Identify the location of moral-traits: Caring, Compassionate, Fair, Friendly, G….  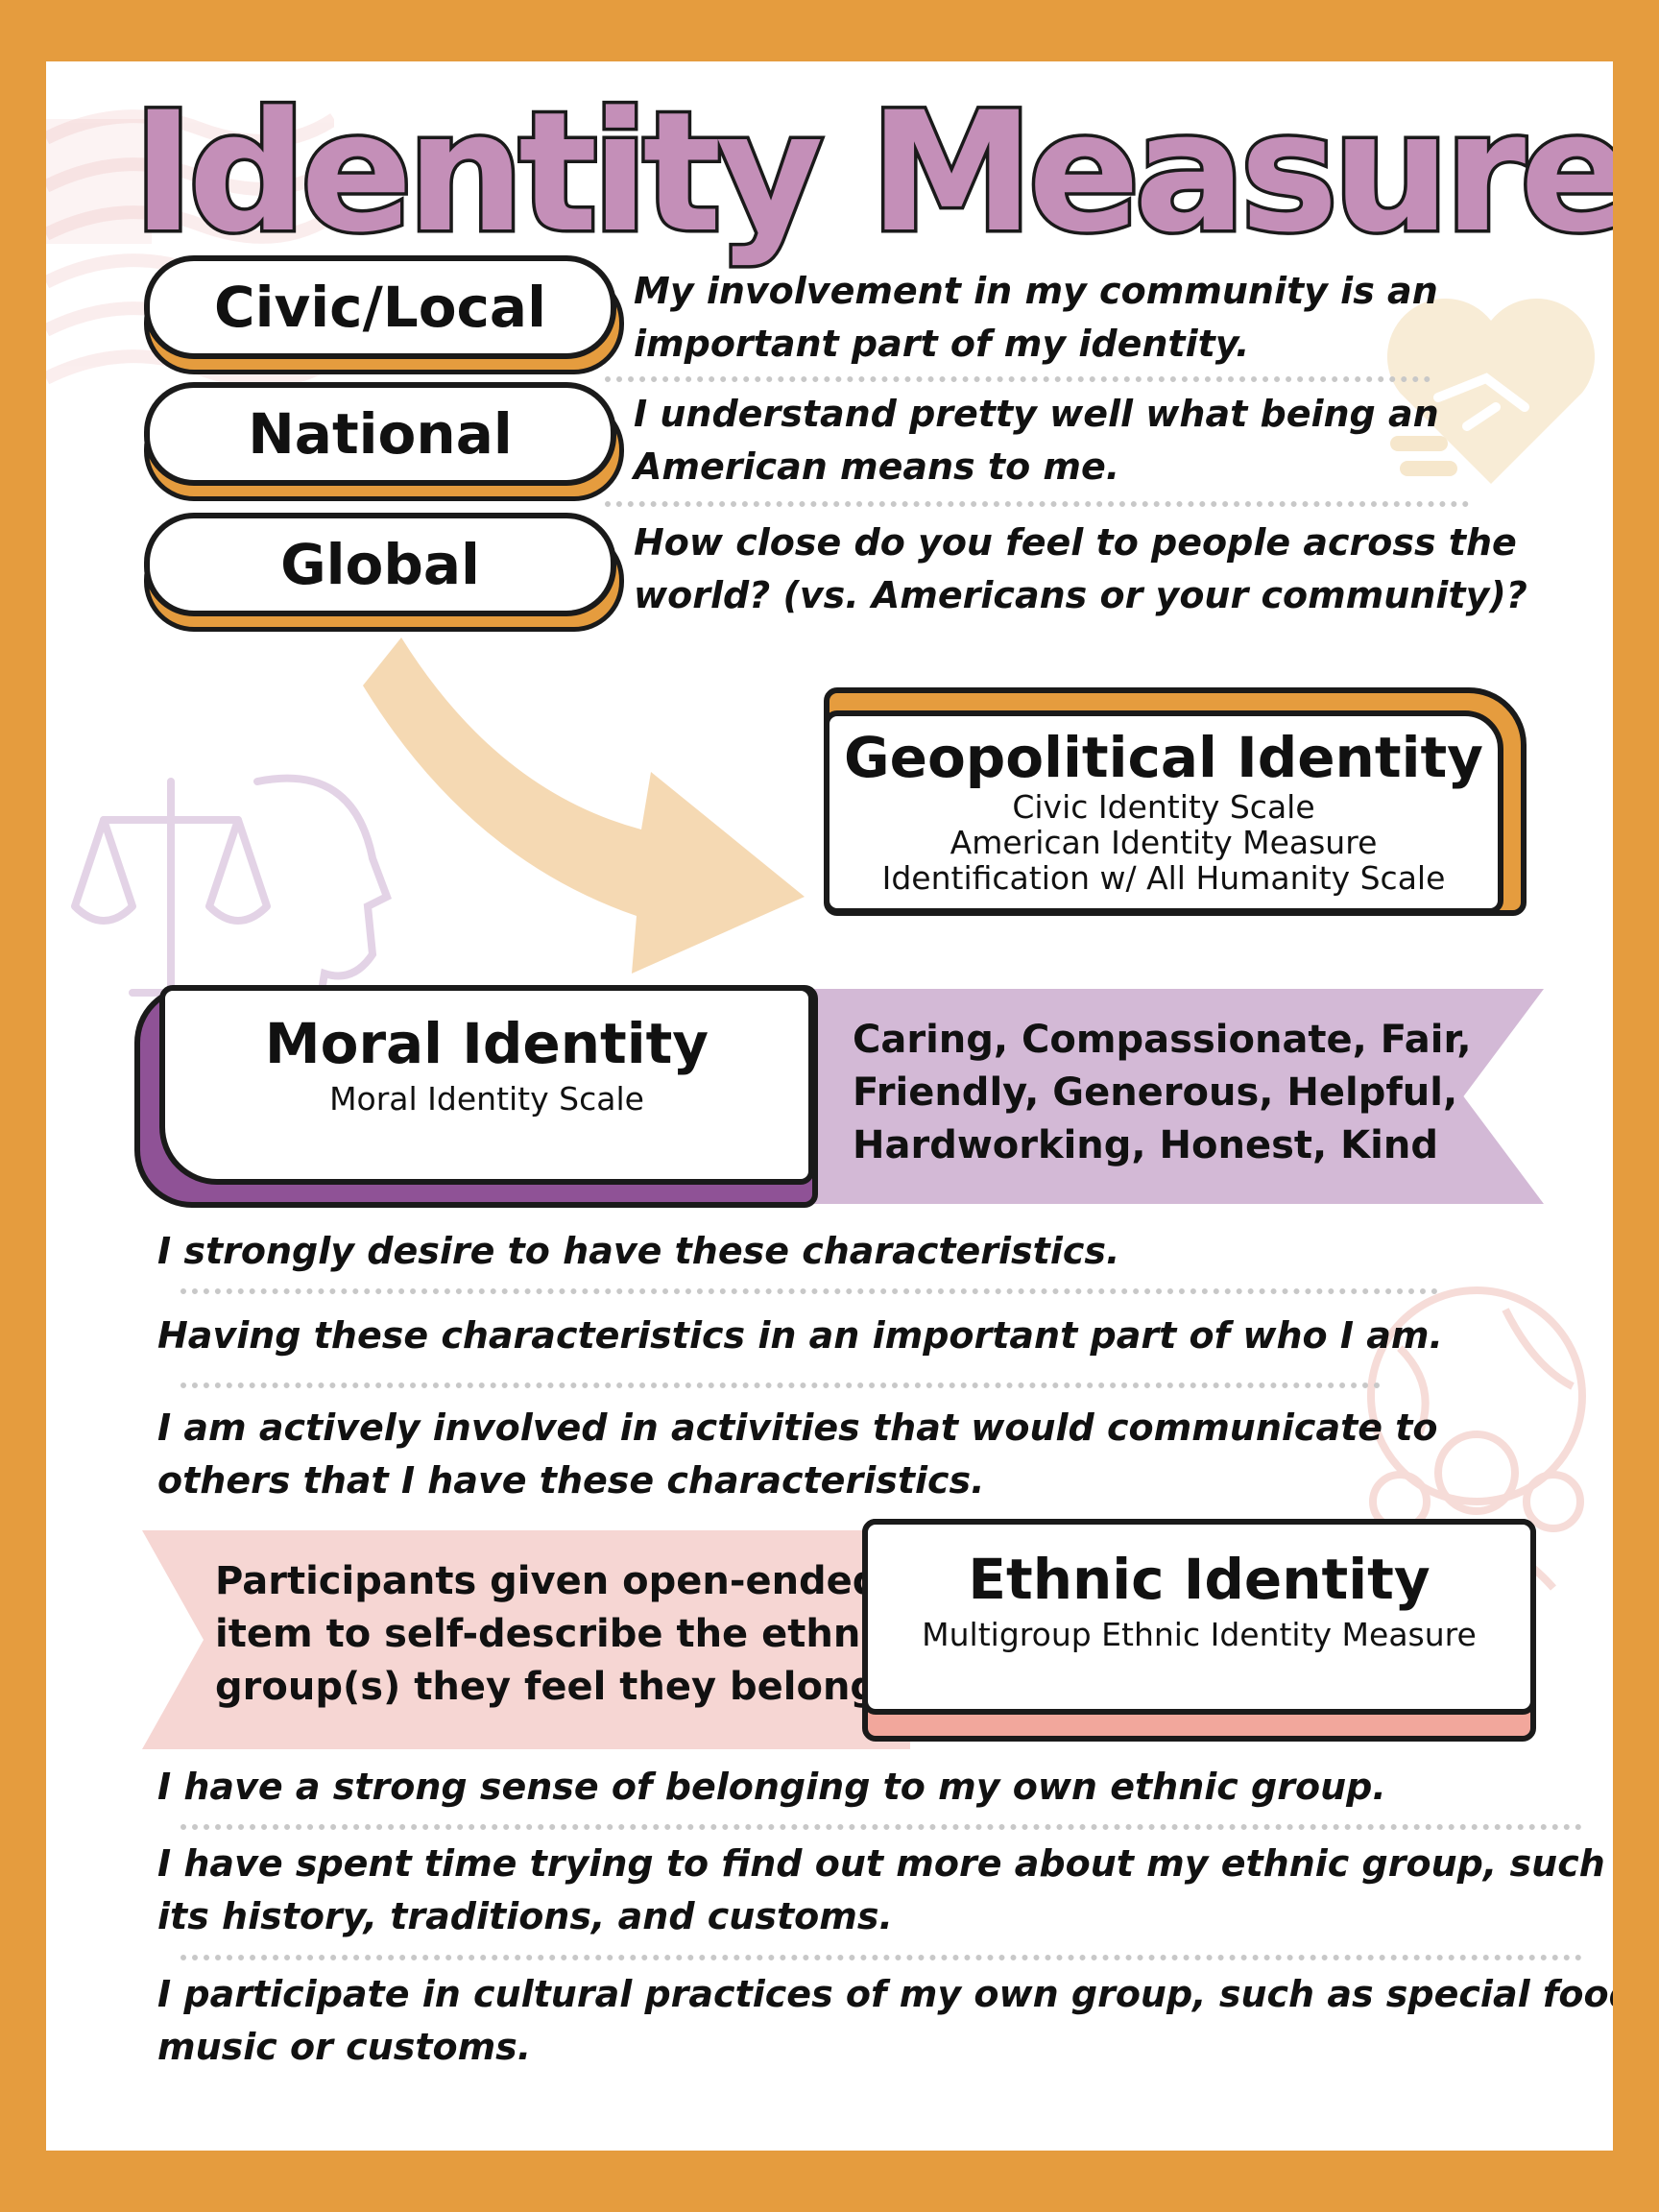
(1162, 1092).